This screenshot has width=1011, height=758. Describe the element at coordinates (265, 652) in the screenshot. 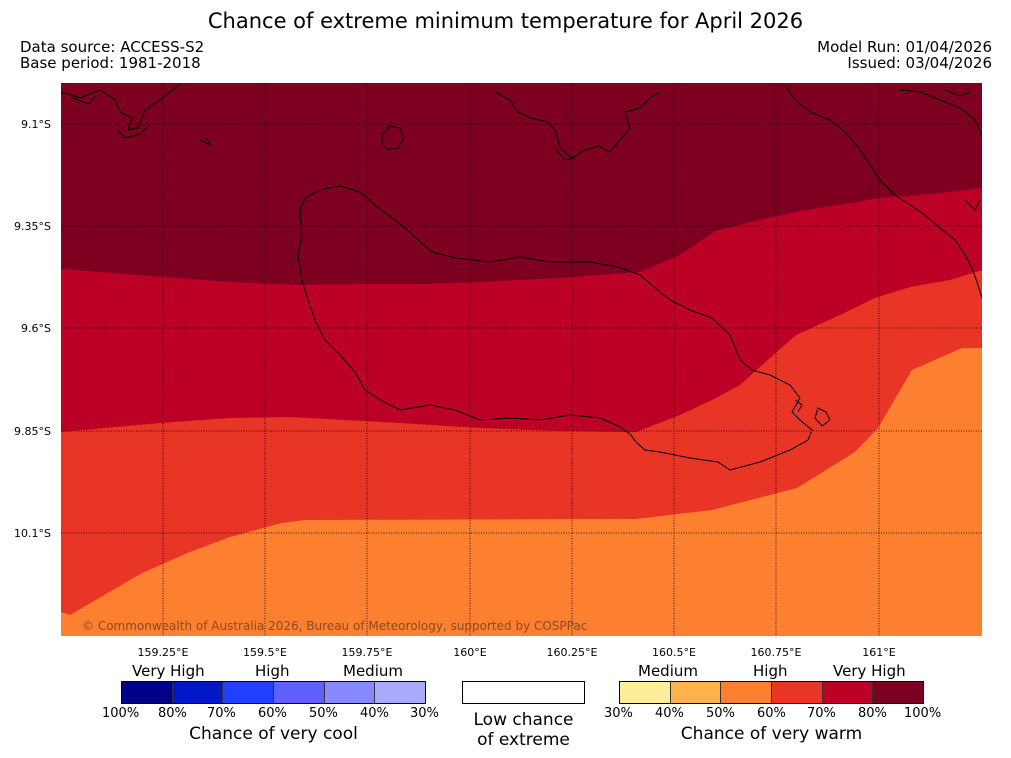

I see `lon-label: 159.5°E` at that location.